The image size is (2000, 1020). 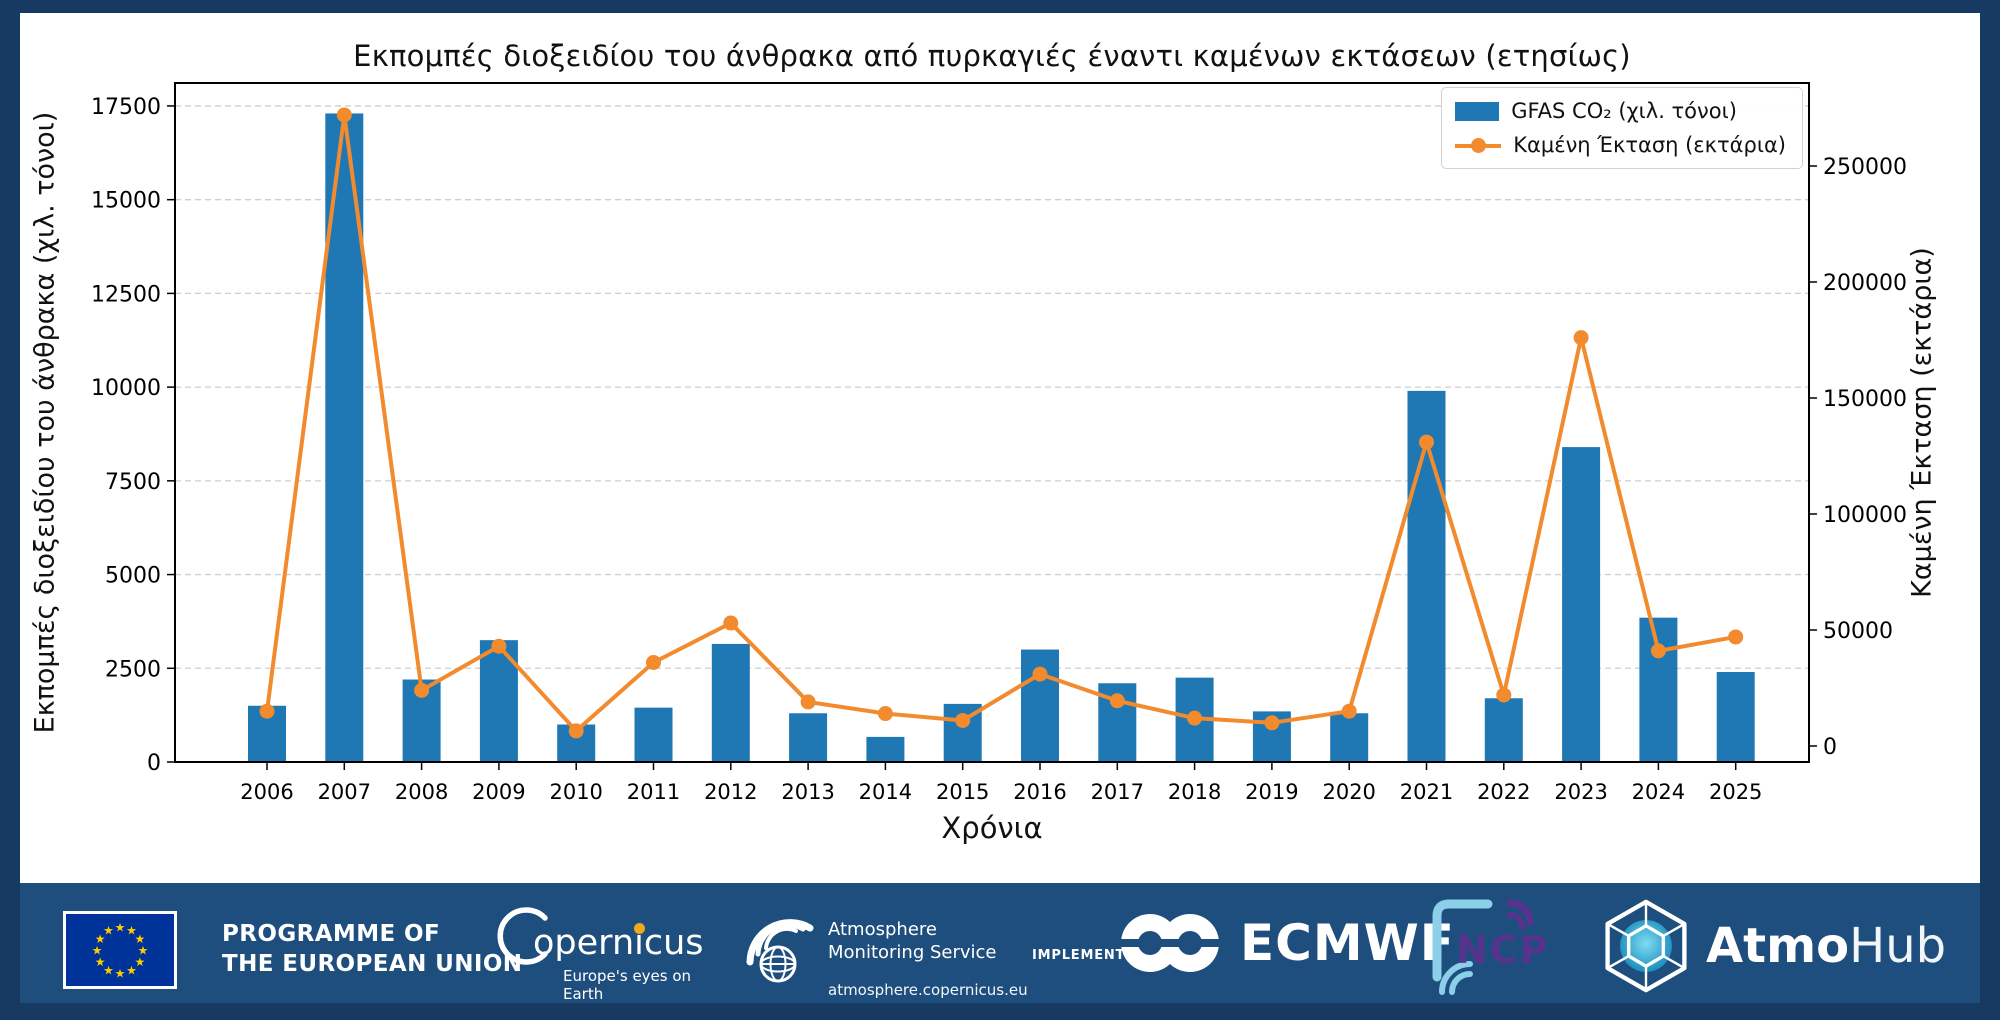 What do you see at coordinates (372, 964) in the screenshot?
I see `eu-programme-line2: THE EUROPEAN UNION` at bounding box center [372, 964].